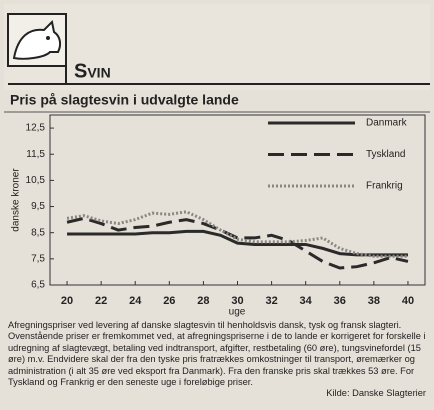  Describe the element at coordinates (169, 301) in the screenshot. I see `x-tick-label: 26` at that location.